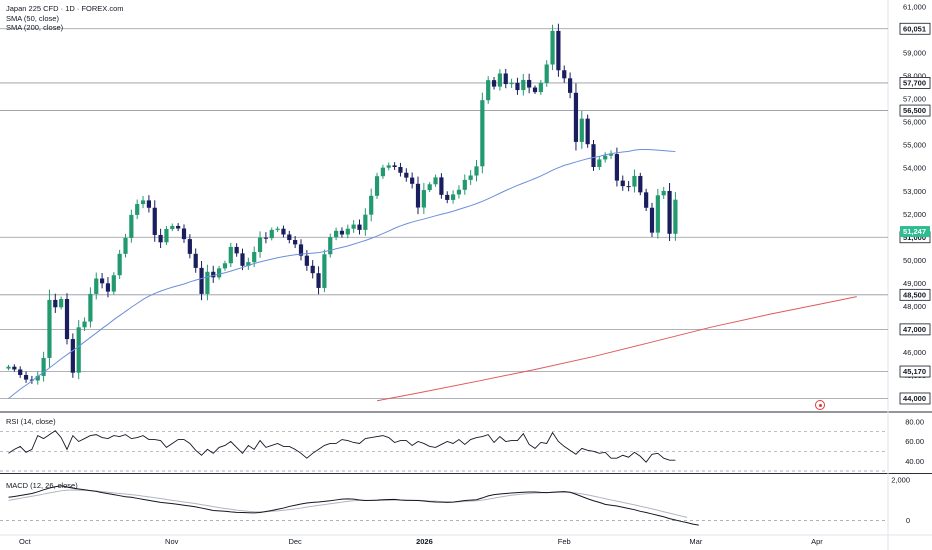 The height and width of the screenshot is (550, 932). I want to click on x-tick-label: Oct, so click(25, 541).